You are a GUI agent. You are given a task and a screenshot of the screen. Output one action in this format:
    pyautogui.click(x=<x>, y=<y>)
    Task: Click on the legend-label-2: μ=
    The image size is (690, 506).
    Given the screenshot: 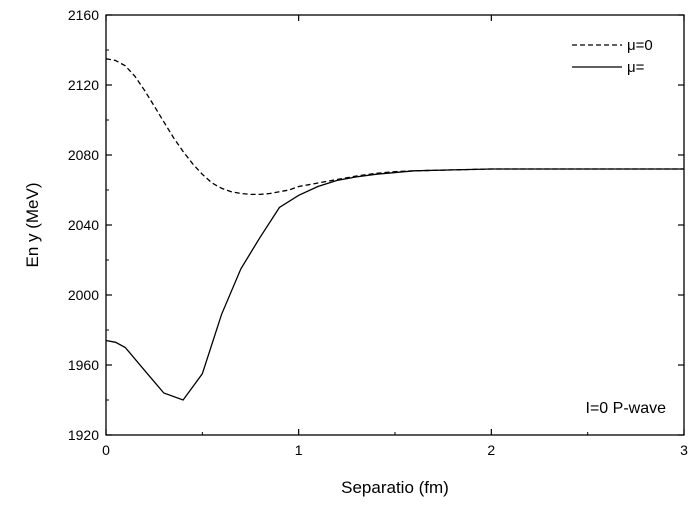 What is the action you would take?
    pyautogui.click(x=636, y=67)
    